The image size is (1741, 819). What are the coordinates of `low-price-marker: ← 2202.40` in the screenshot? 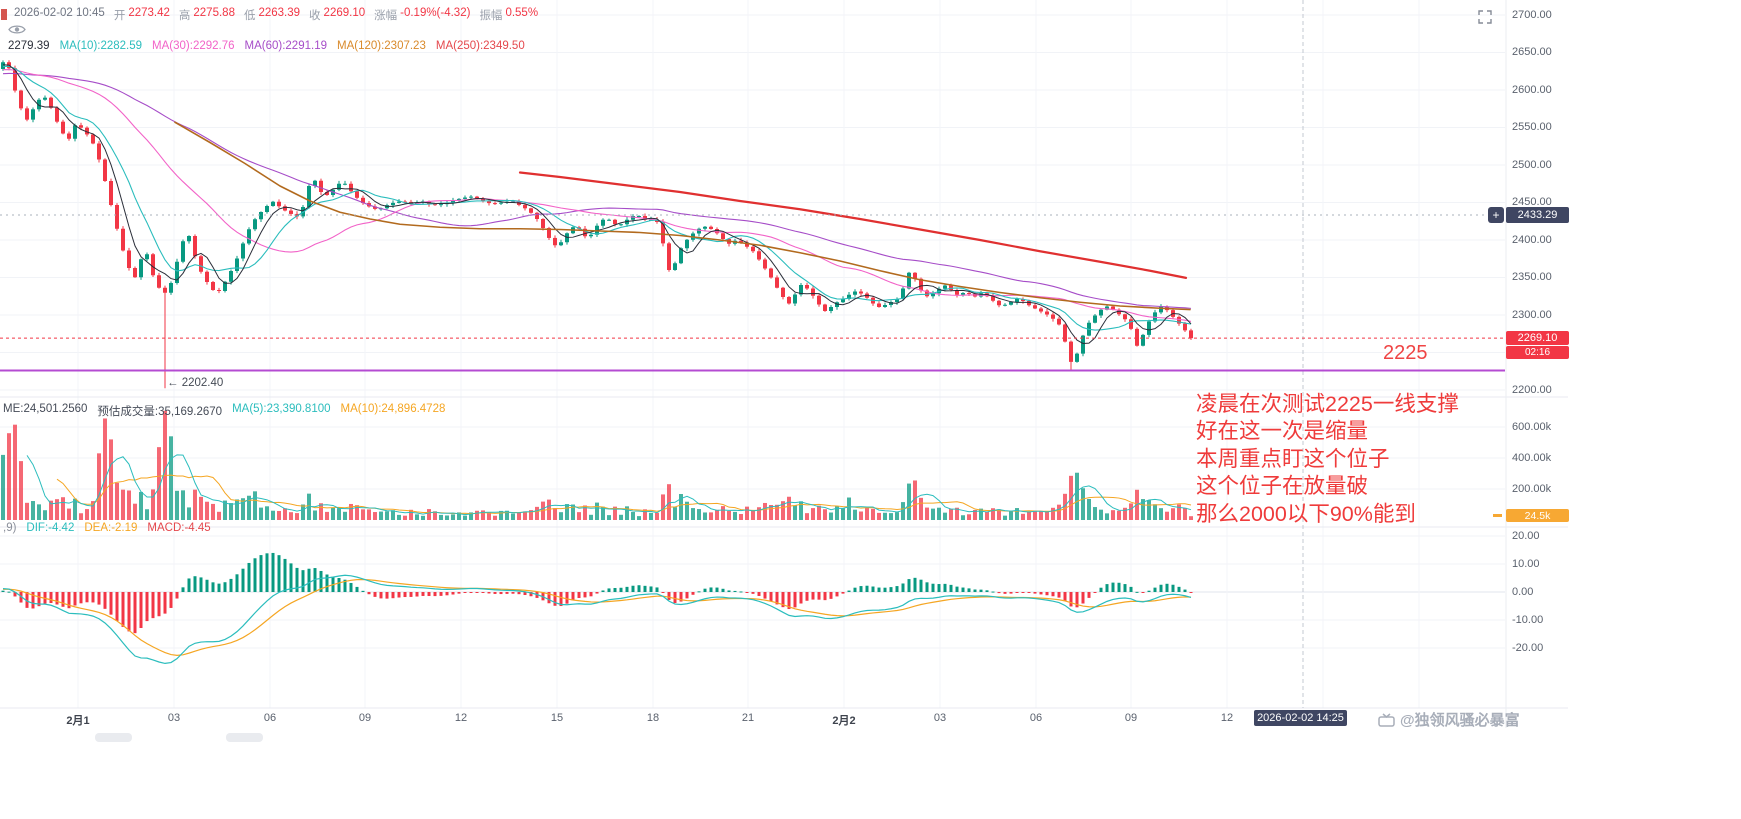 It's located at (195, 383).